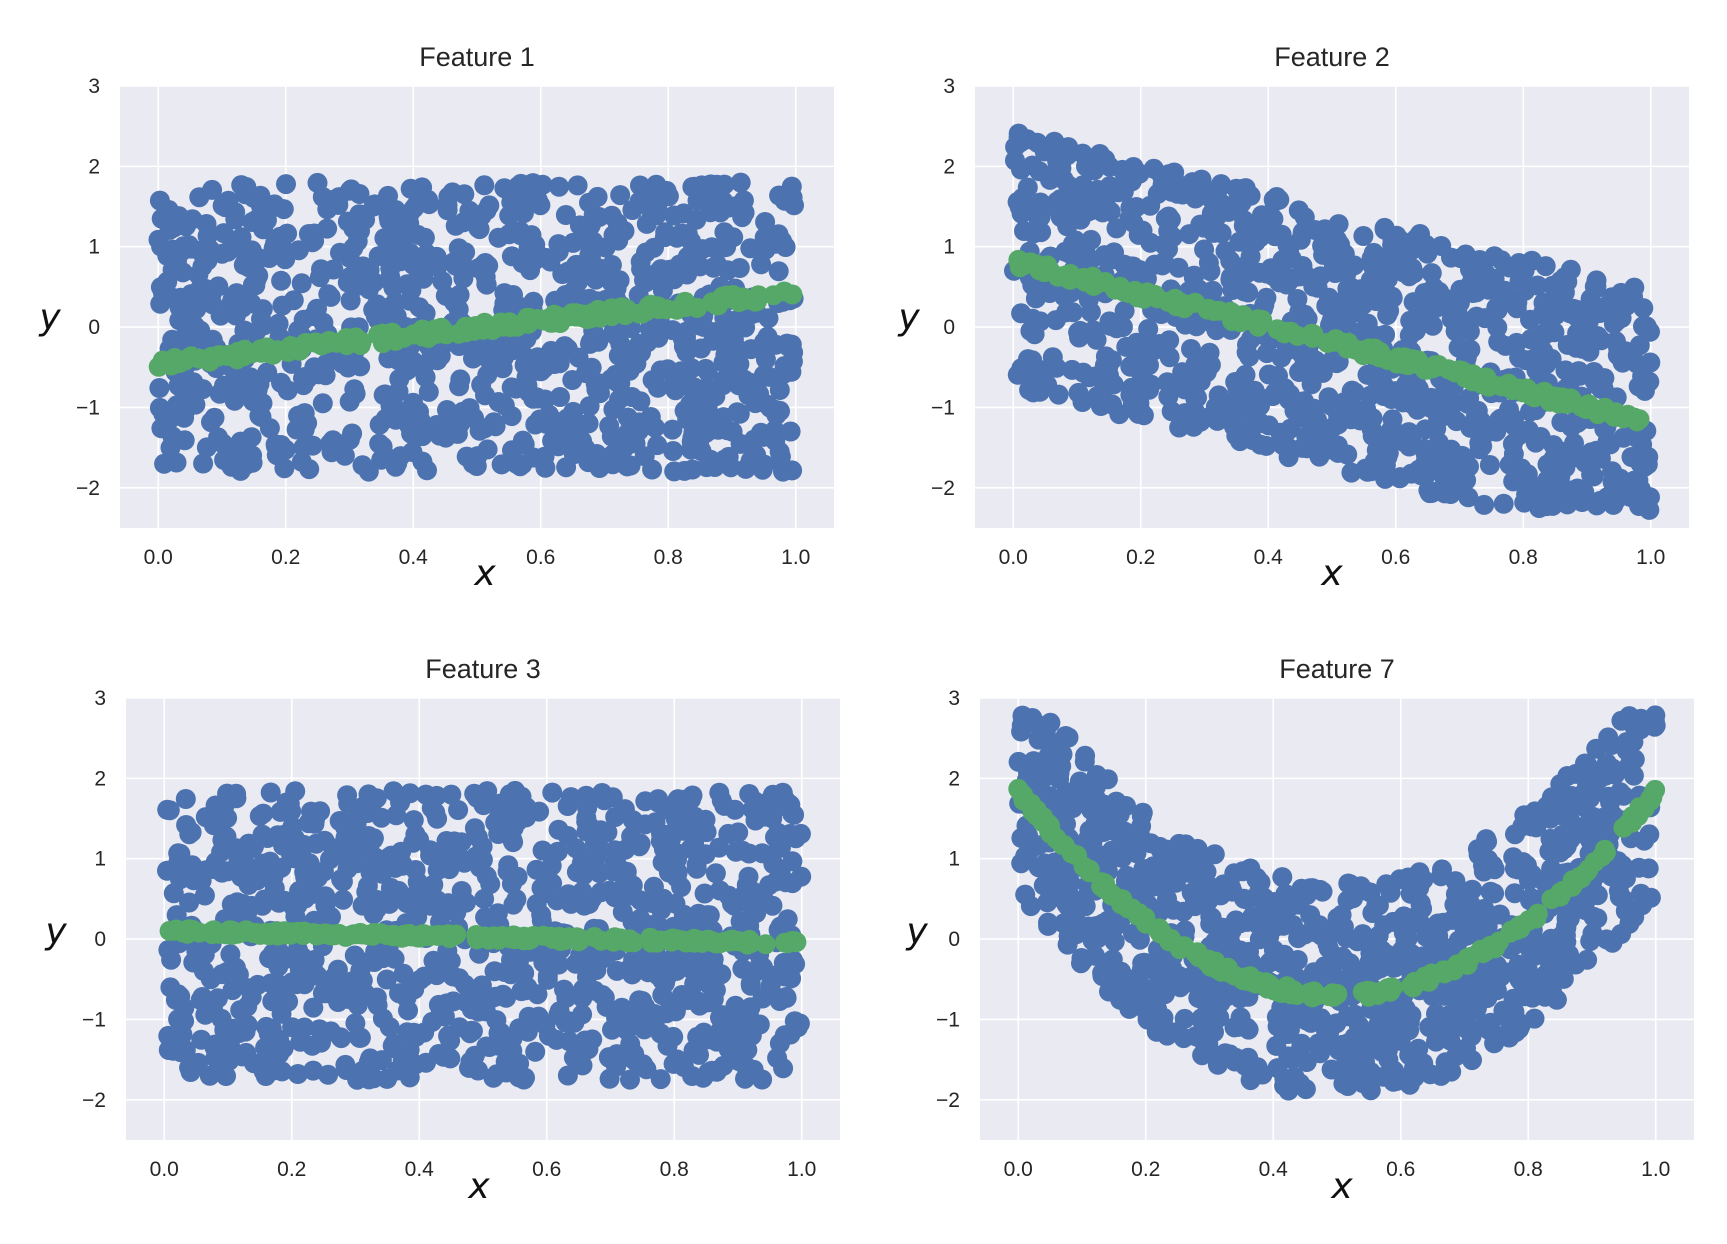 The image size is (1727, 1244). I want to click on y-axis-label: y, so click(916, 931).